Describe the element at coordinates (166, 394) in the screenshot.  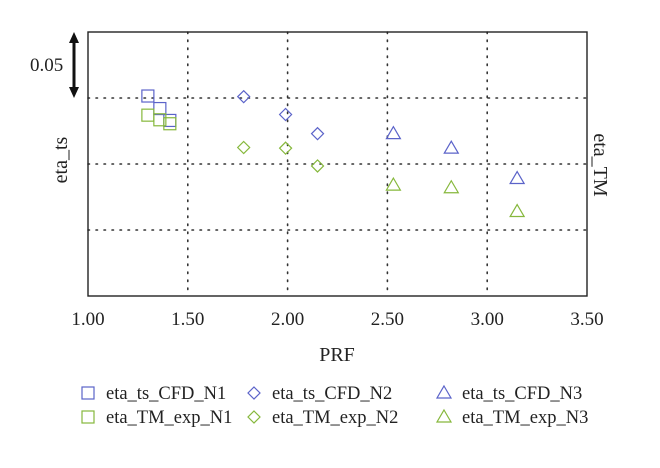
I see `legend-label-eta_ts_CFD_N1: eta_ts_CFD_N1` at that location.